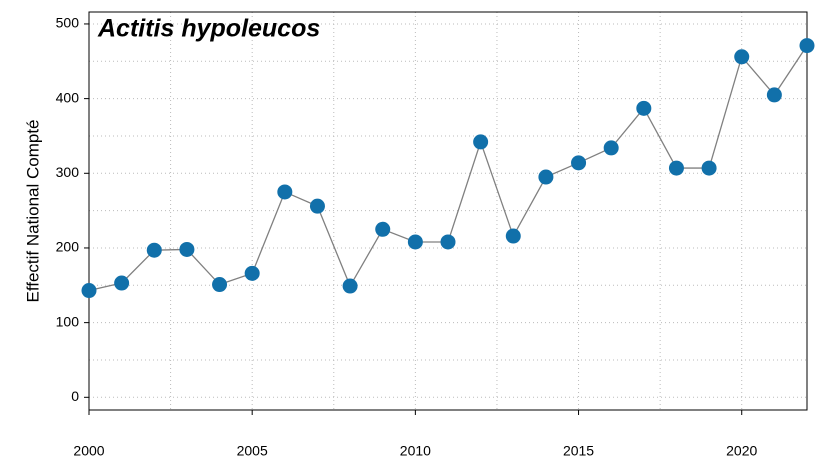 The image size is (823, 459). I want to click on x-tick-label: 2015, so click(578, 451).